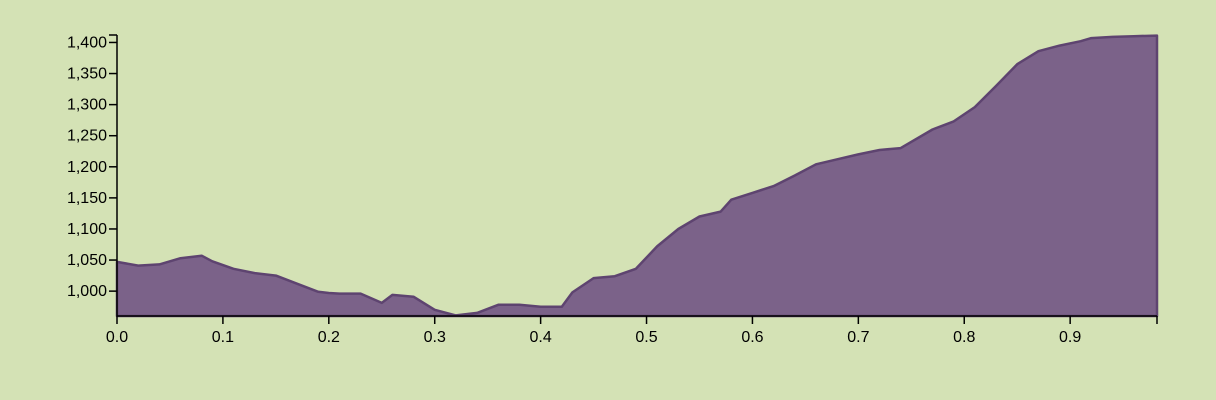 The height and width of the screenshot is (400, 1216). What do you see at coordinates (646, 337) in the screenshot?
I see `x-tick-label: 0.5` at bounding box center [646, 337].